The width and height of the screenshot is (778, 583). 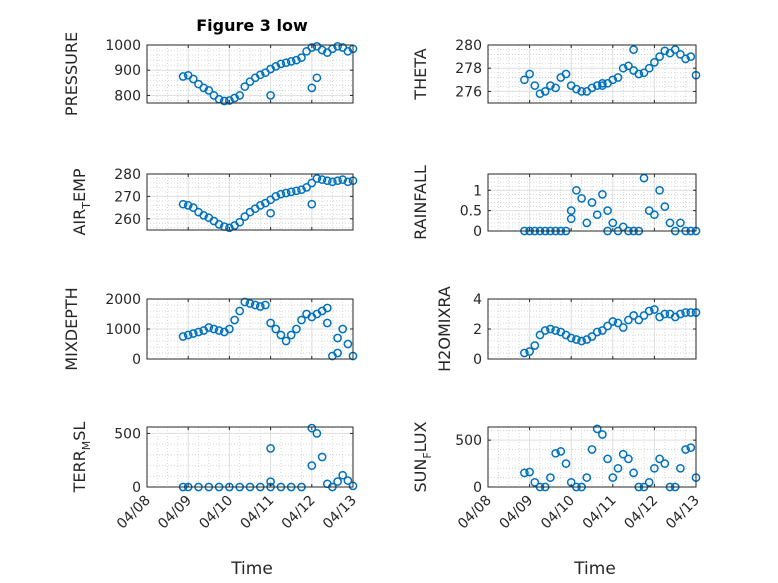 What do you see at coordinates (471, 212) in the screenshot?
I see `y-tick-label: 0.5` at bounding box center [471, 212].